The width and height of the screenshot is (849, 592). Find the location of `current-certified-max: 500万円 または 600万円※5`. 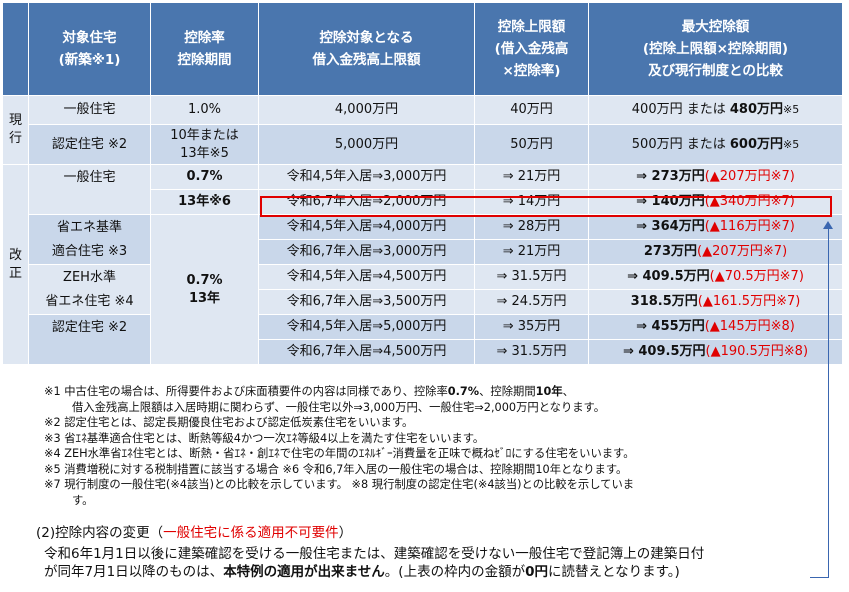

current-certified-max: 500万円 または 600万円※5 is located at coordinates (715, 144).